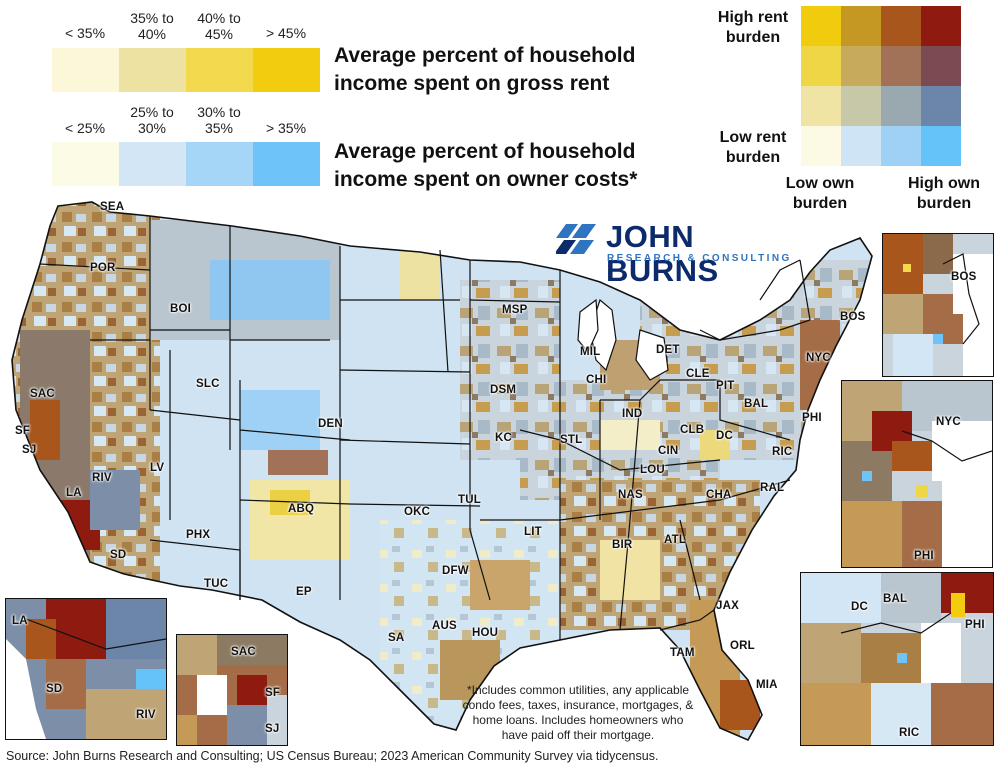 The width and height of the screenshot is (1000, 768). I want to click on bivariate-cell-r4-c3, so click(901, 146).